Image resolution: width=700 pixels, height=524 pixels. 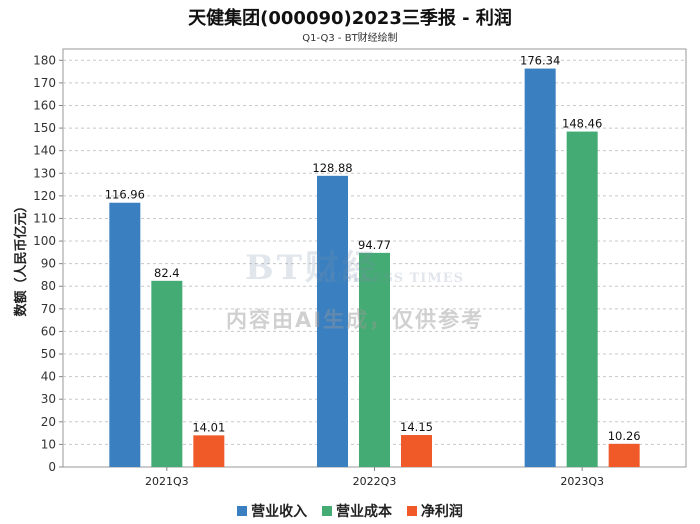 I want to click on legend-item-cost: 营业成本, so click(x=357, y=511).